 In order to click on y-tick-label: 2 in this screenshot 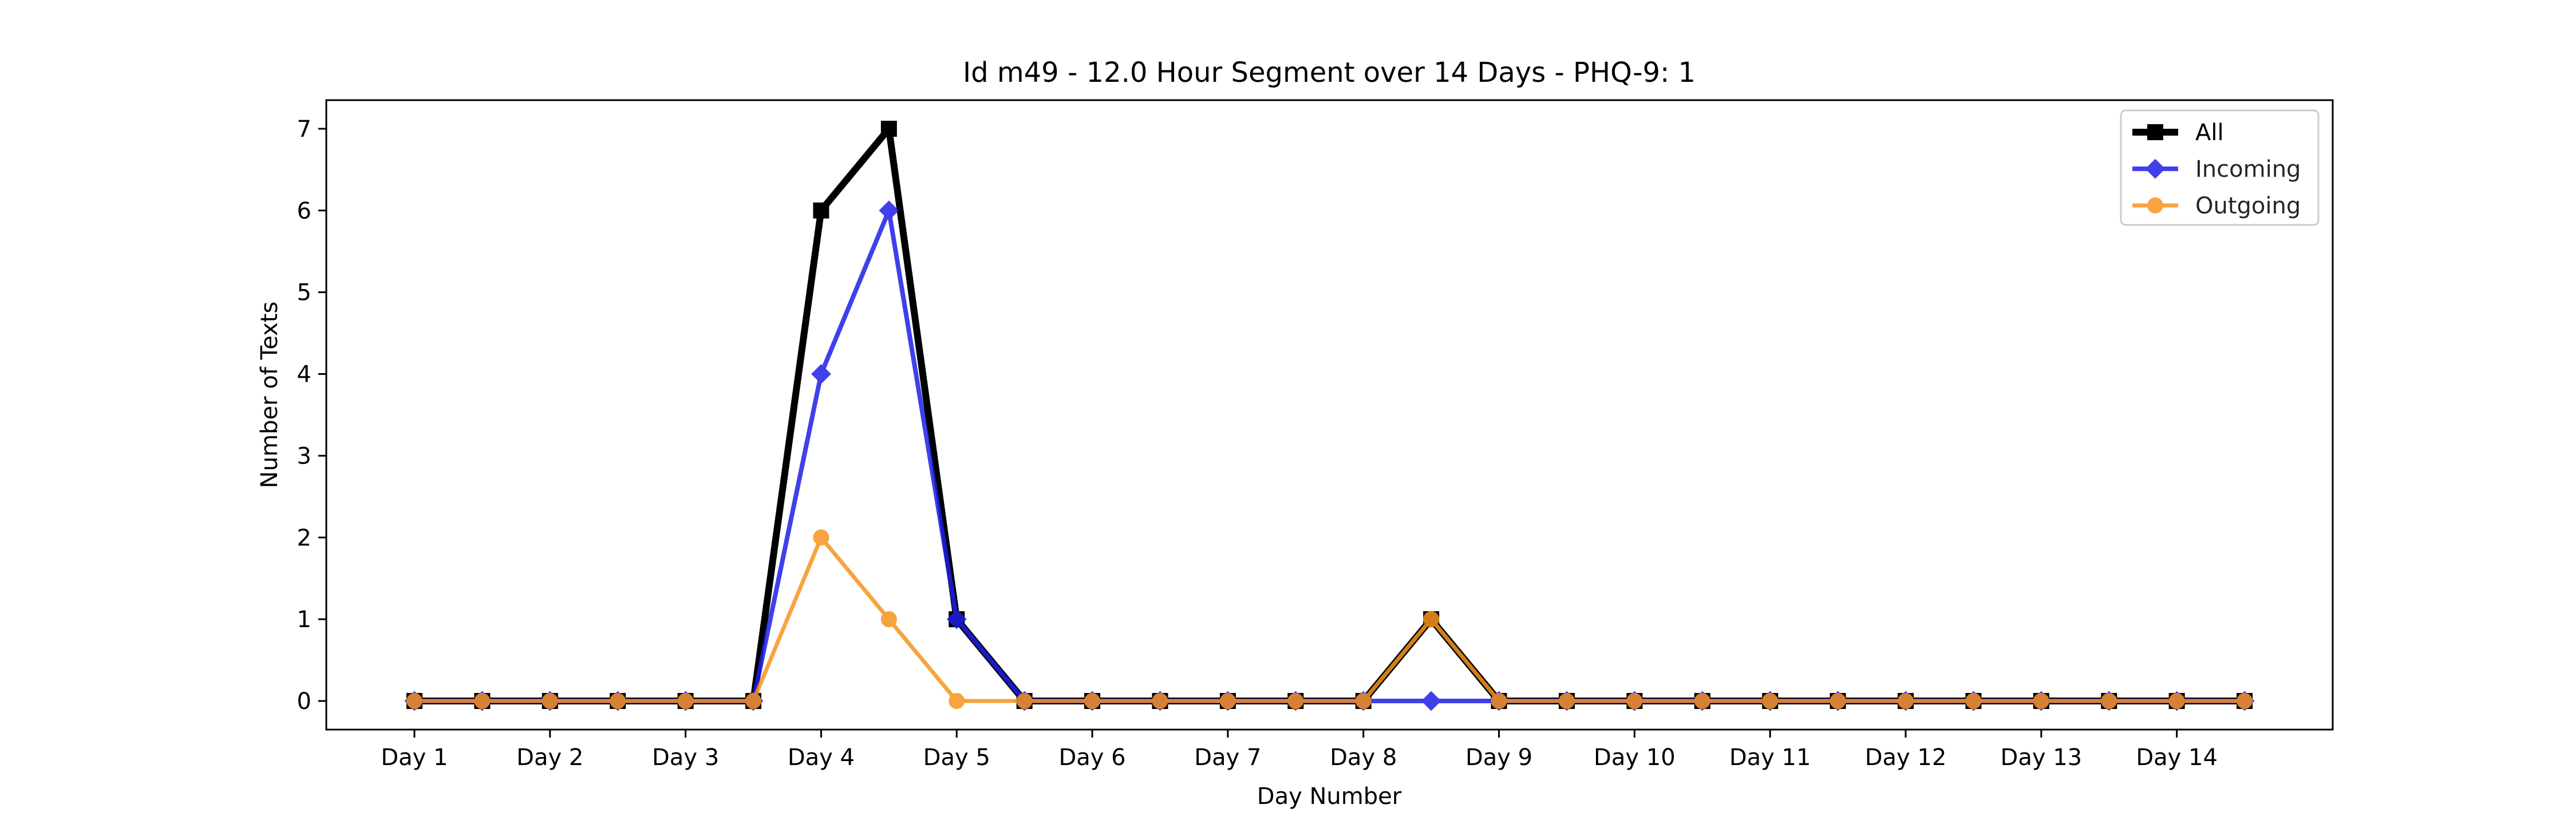, I will do `click(304, 538)`.